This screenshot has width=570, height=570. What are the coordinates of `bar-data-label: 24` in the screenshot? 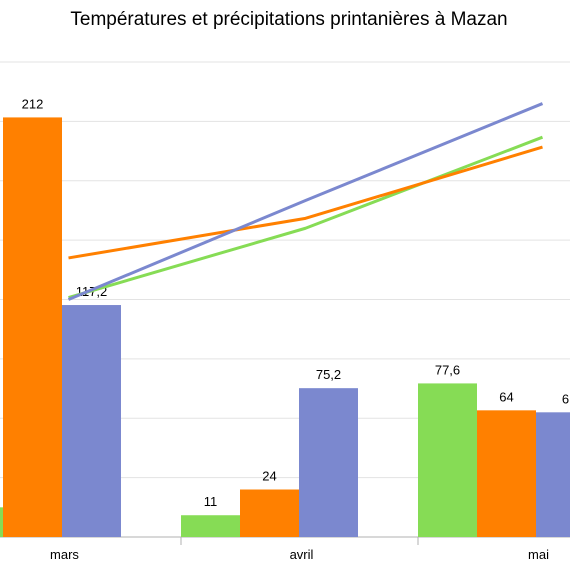 It's located at (269, 476).